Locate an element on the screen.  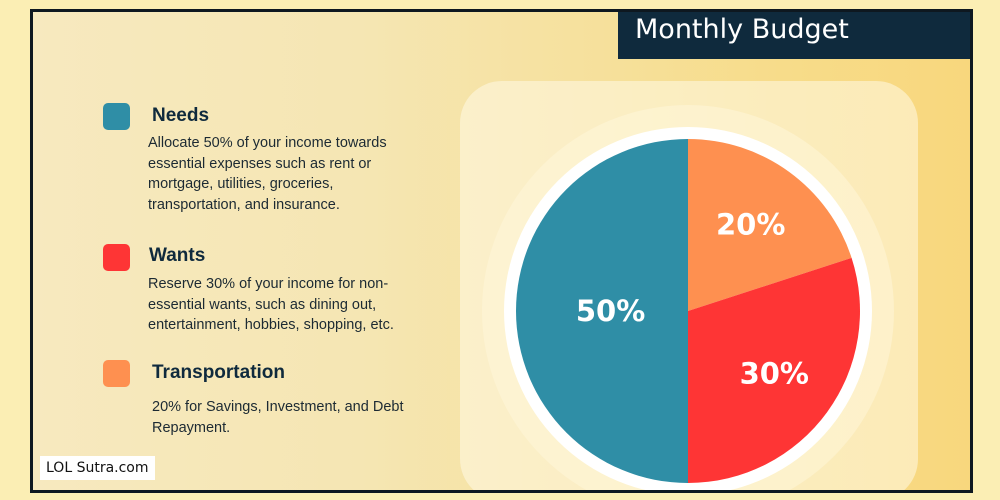
pie-label-50: 50% is located at coordinates (610, 311).